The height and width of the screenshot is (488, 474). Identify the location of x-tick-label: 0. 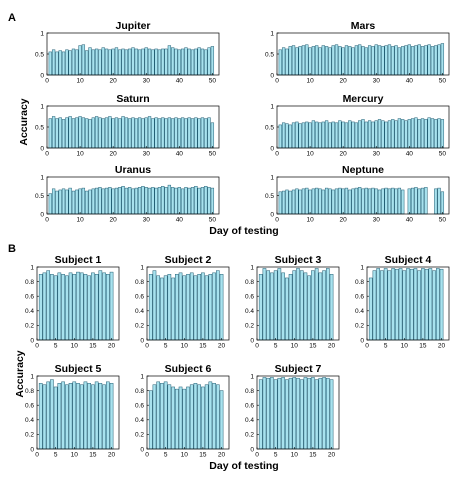
(277, 154).